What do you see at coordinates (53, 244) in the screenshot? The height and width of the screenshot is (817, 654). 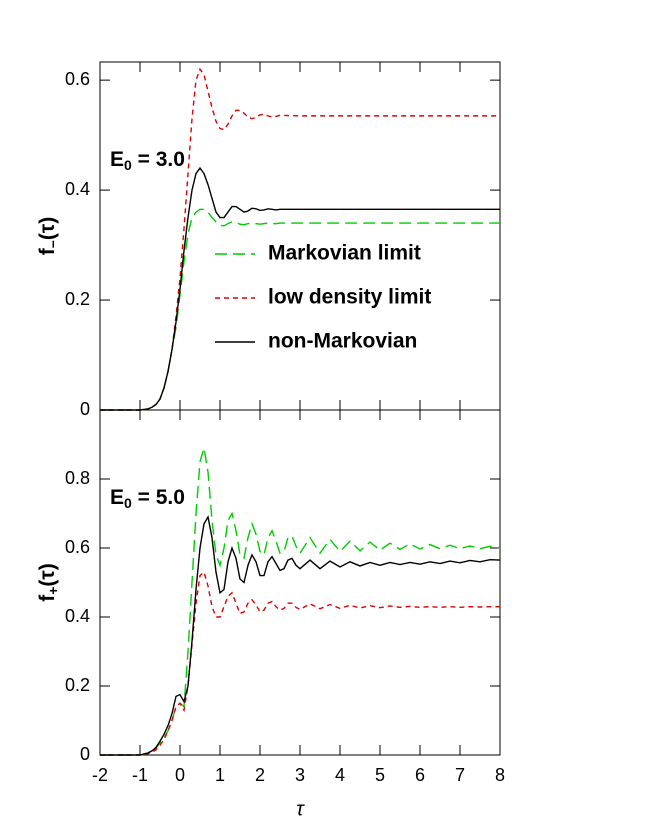 I see `y-axis-label-subscript: −` at bounding box center [53, 244].